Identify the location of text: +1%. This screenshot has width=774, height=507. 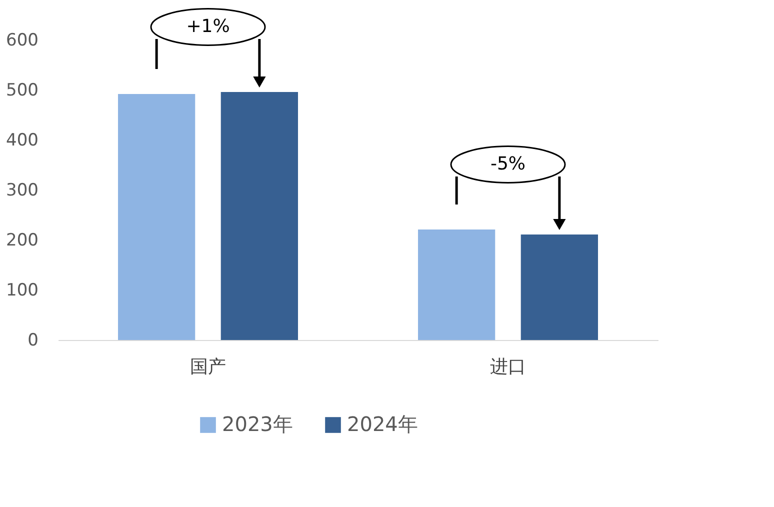
(208, 26).